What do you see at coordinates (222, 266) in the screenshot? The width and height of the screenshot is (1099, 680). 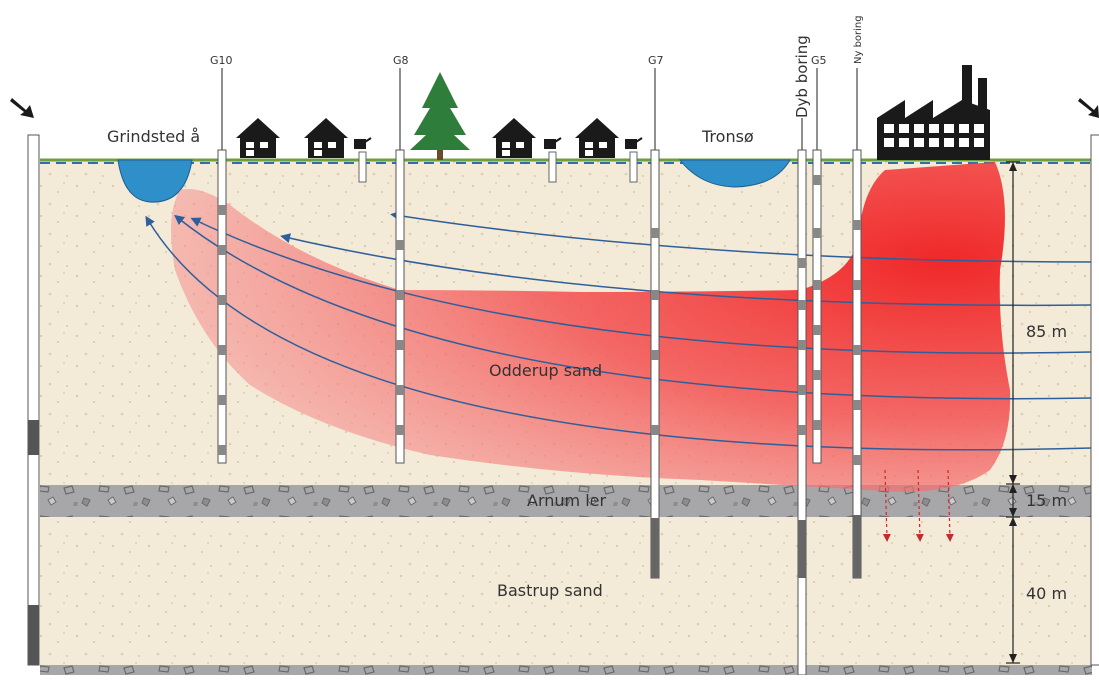 I see `well-g10` at bounding box center [222, 266].